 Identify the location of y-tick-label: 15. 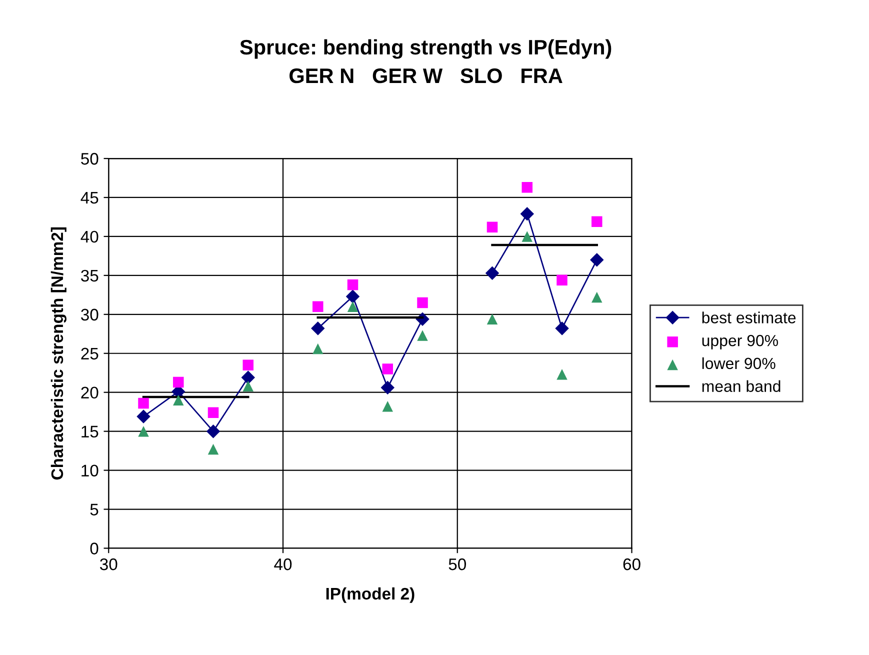
(90, 432).